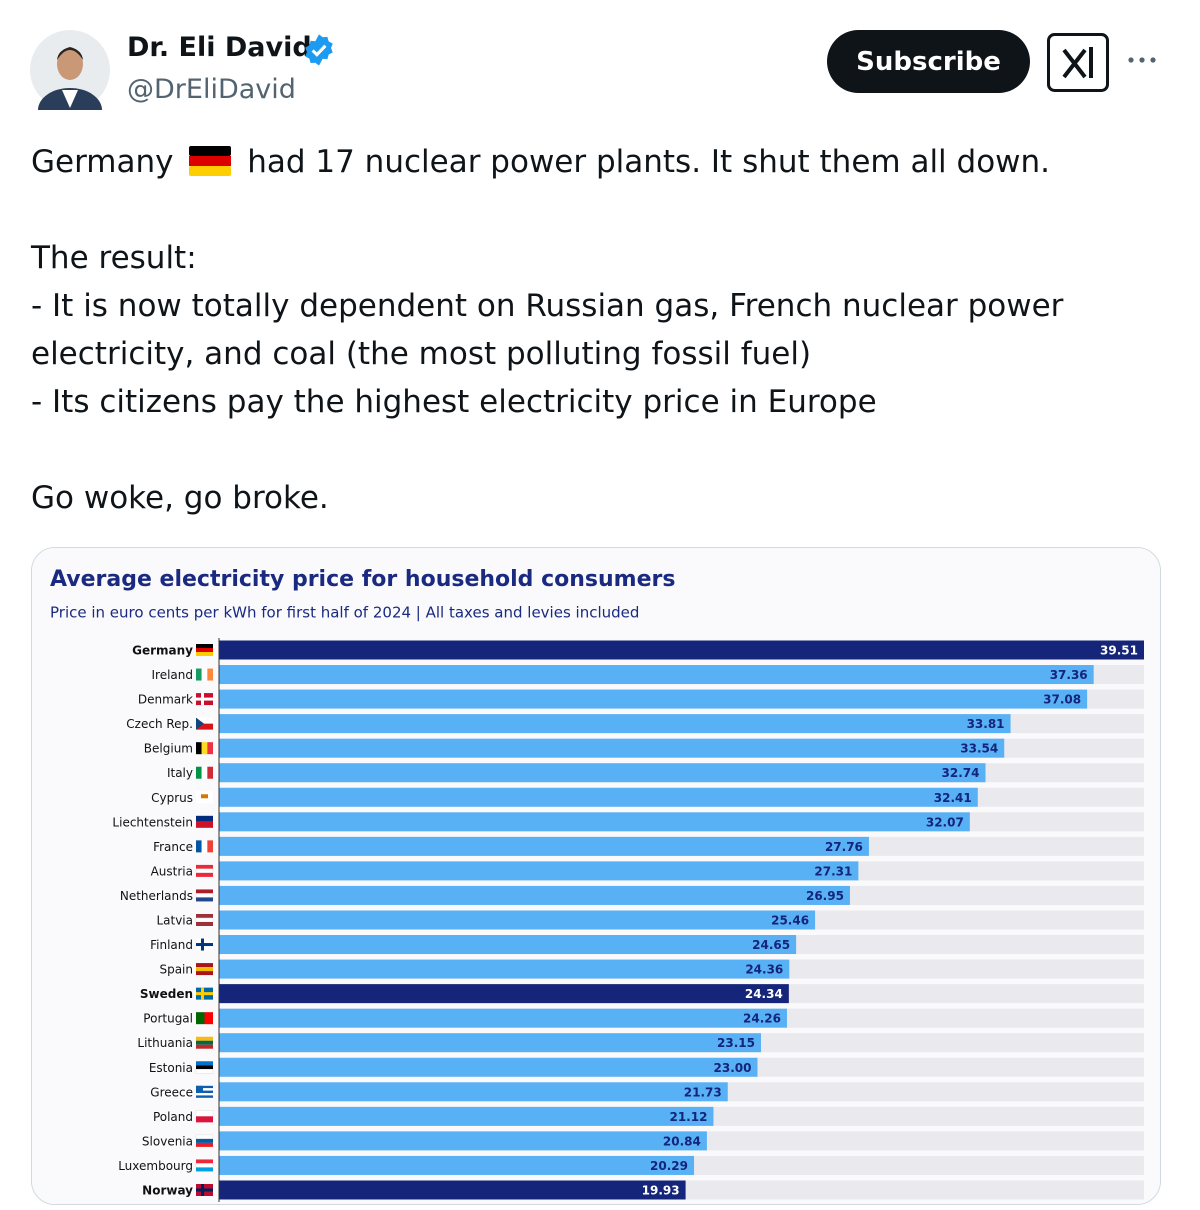 The image size is (1200, 1210). I want to click on category-label: Netherlands, so click(156, 896).